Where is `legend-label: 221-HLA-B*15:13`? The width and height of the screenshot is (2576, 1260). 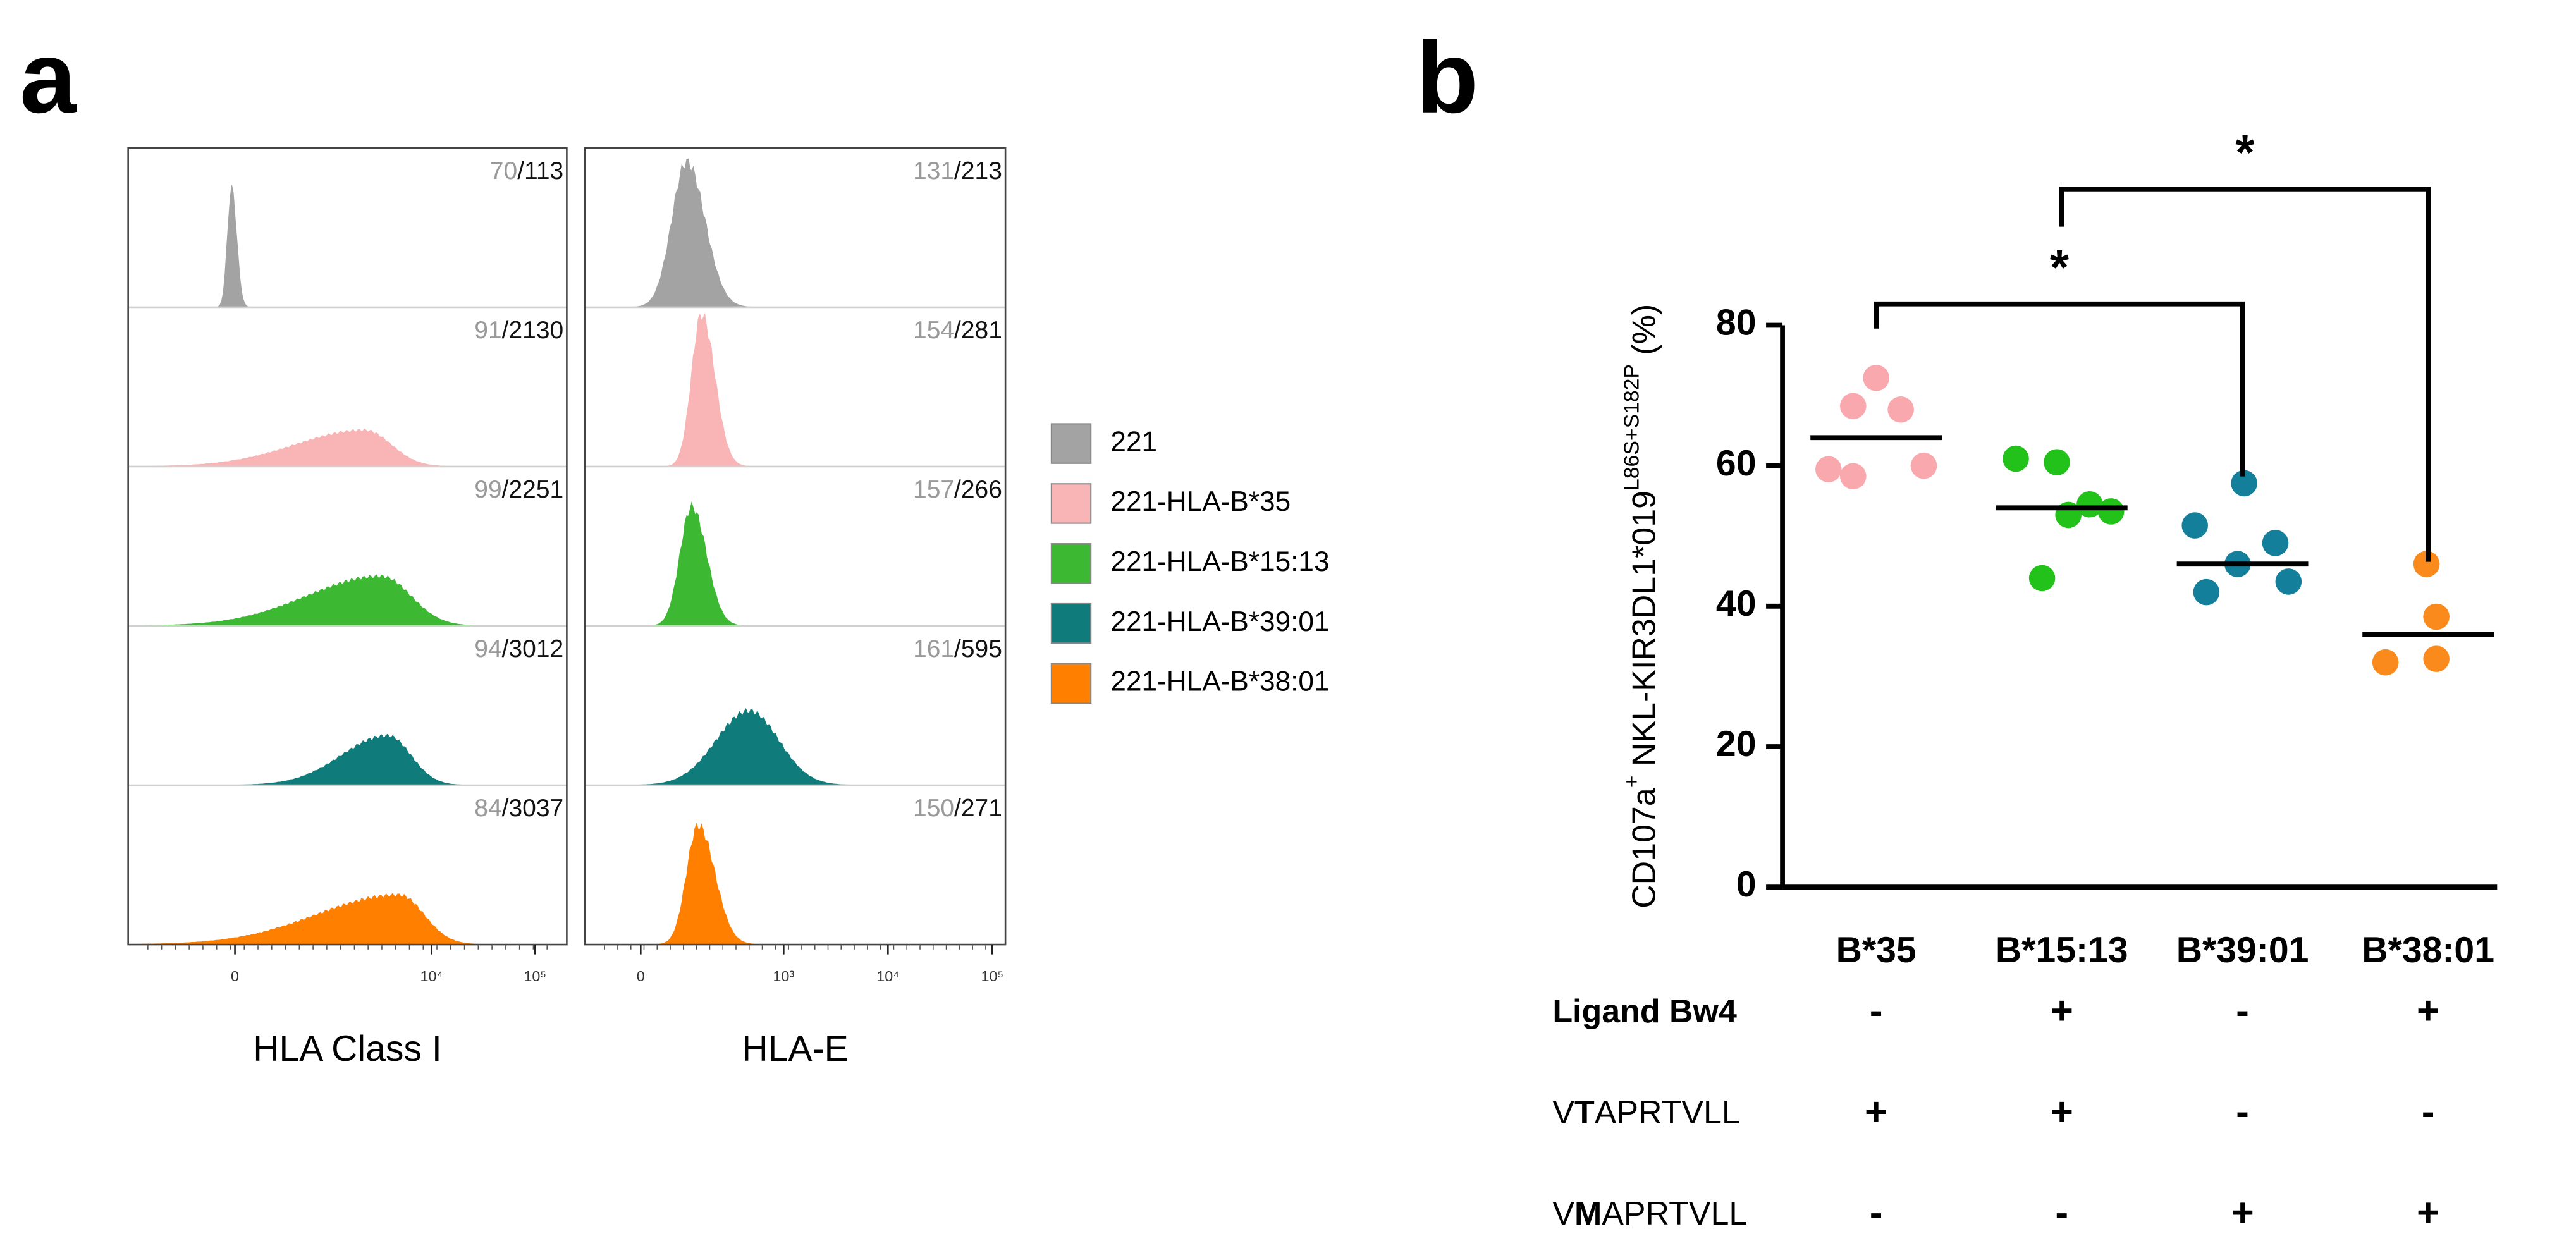 legend-label: 221-HLA-B*15:13 is located at coordinates (1219, 561).